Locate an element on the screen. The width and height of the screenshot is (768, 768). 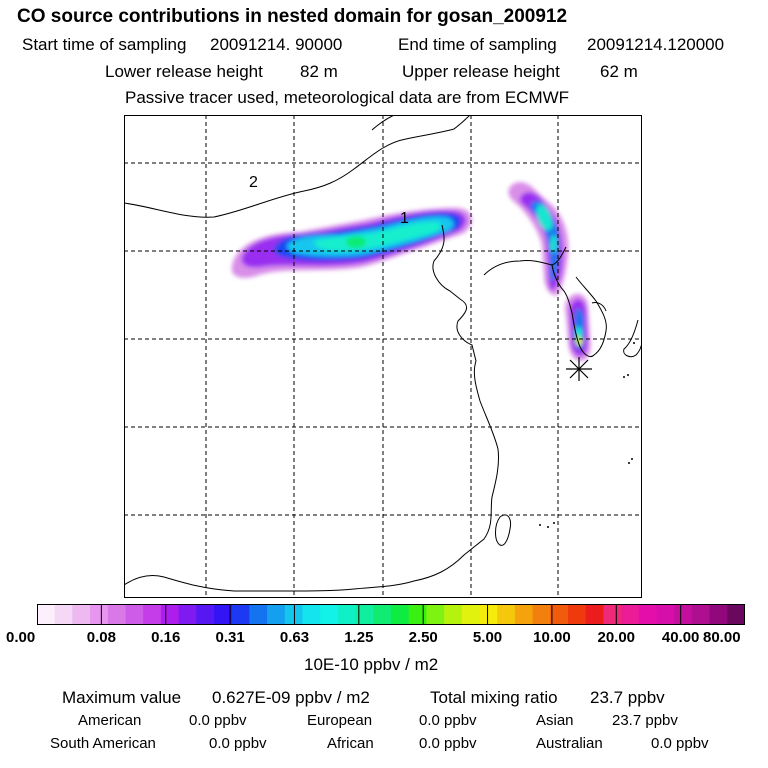
max-value: 0.627E-09 ppbv / m2 is located at coordinates (291, 697).